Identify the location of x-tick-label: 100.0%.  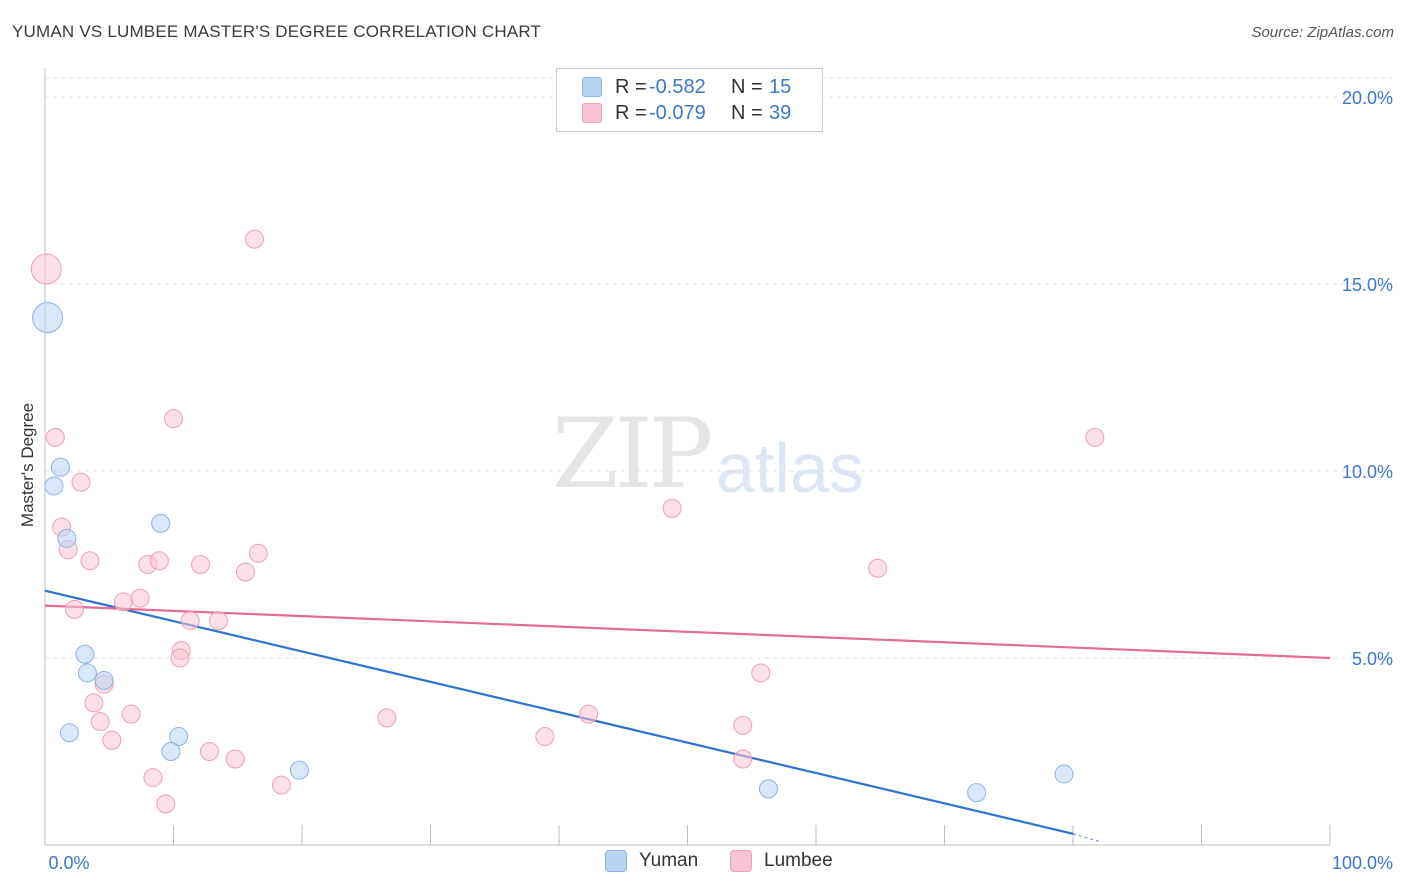
(1362, 863).